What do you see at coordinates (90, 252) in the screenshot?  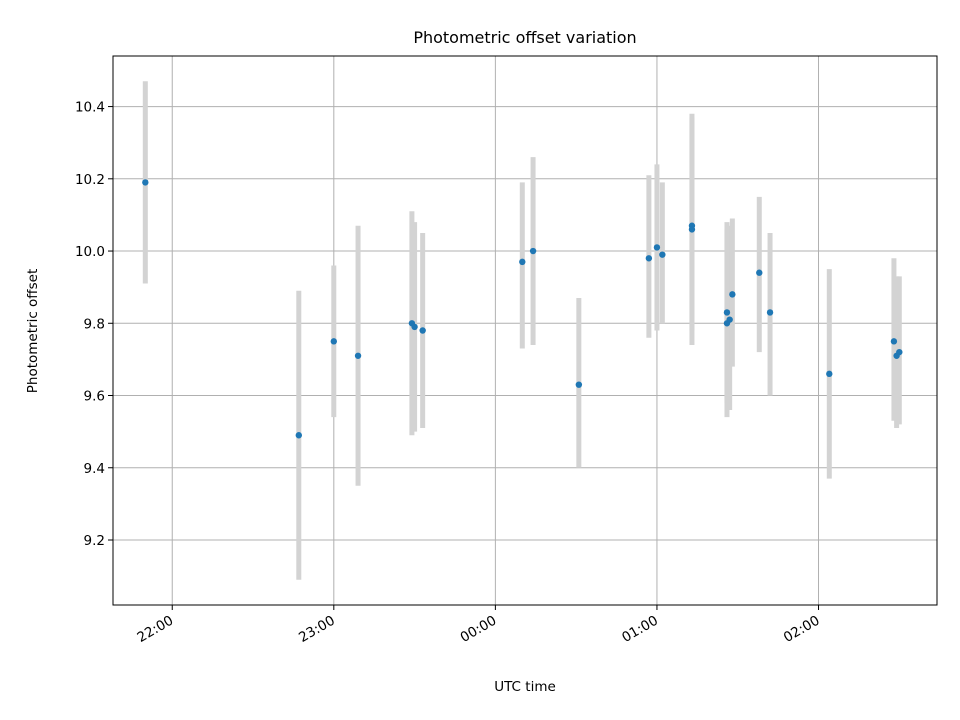 I see `y-tick-label: 10.0` at bounding box center [90, 252].